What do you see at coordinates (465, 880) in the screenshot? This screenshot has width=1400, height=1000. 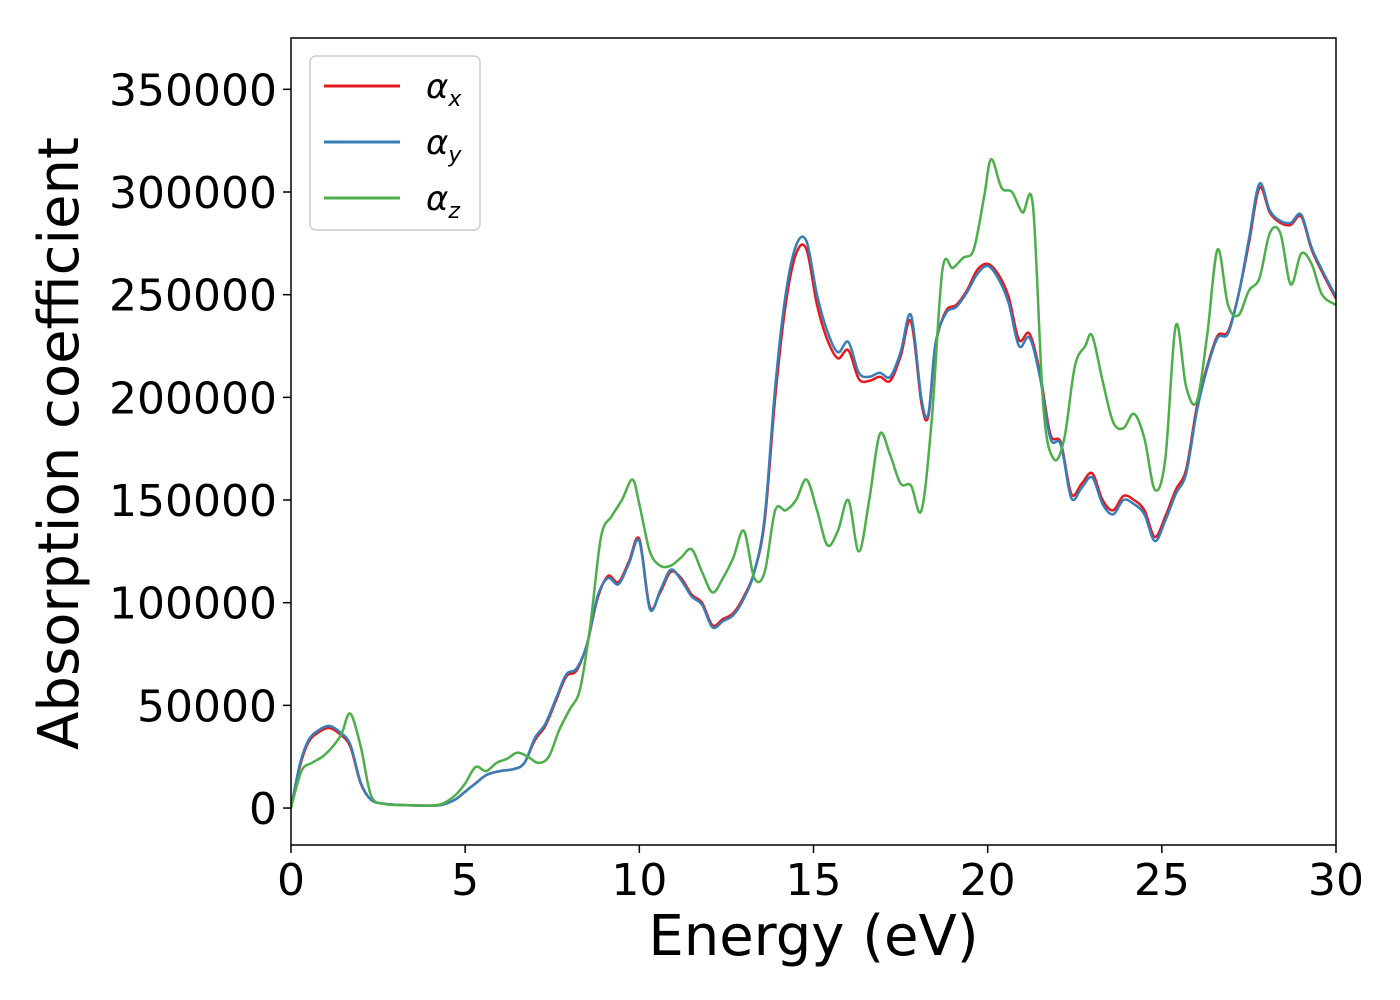 I see `x-tick-label: 5` at bounding box center [465, 880].